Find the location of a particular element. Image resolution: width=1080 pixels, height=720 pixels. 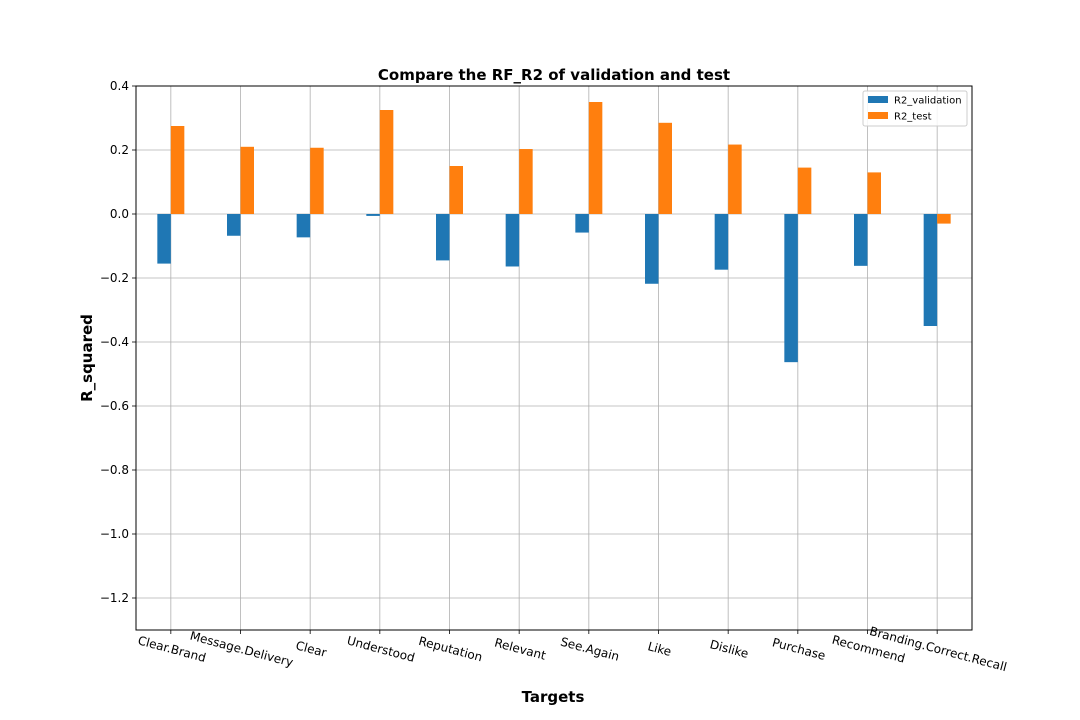

y-tick-label: 0.4 is located at coordinates (119, 86).